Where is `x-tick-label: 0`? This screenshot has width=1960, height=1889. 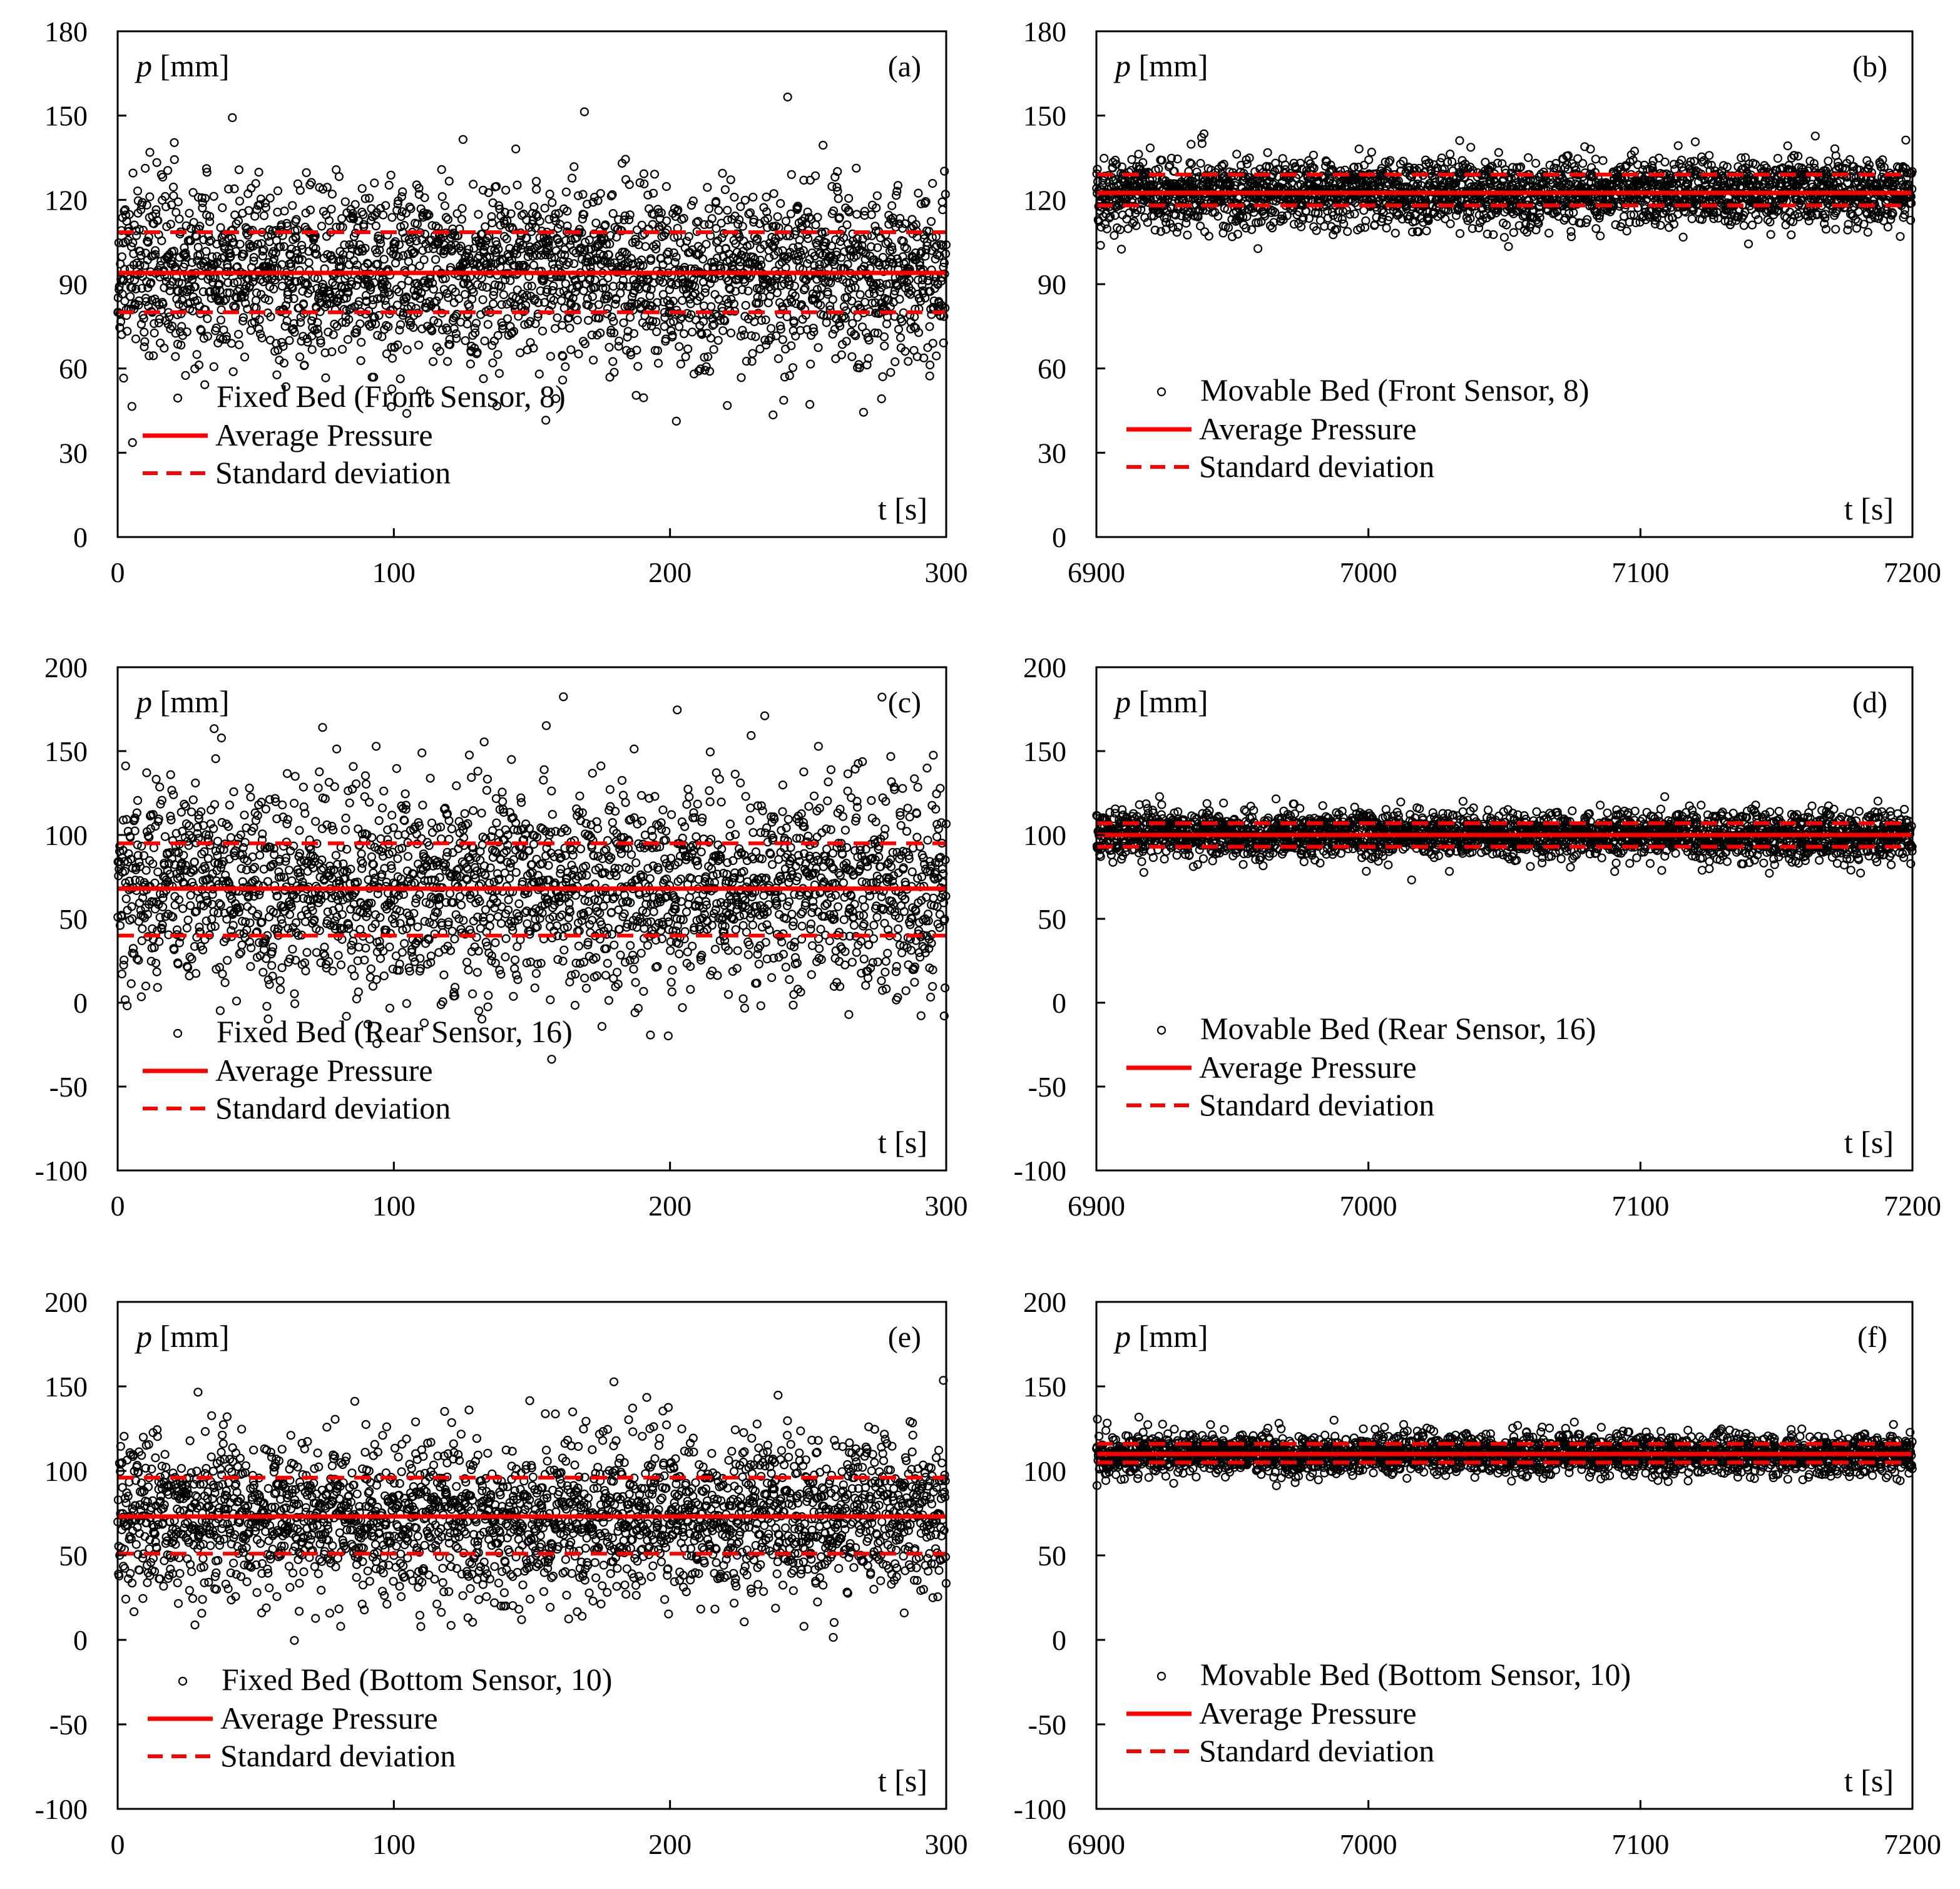
x-tick-label: 0 is located at coordinates (118, 572).